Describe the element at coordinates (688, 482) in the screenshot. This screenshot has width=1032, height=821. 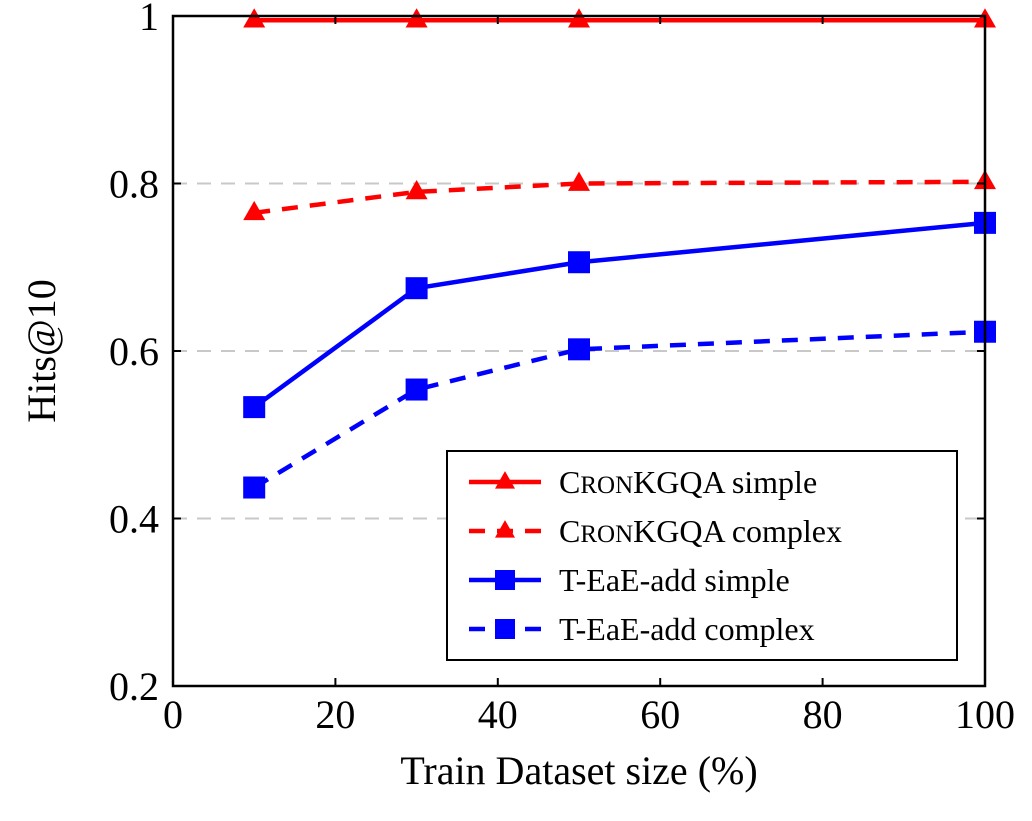
I see `legend-label: CRONKGQA simple` at that location.